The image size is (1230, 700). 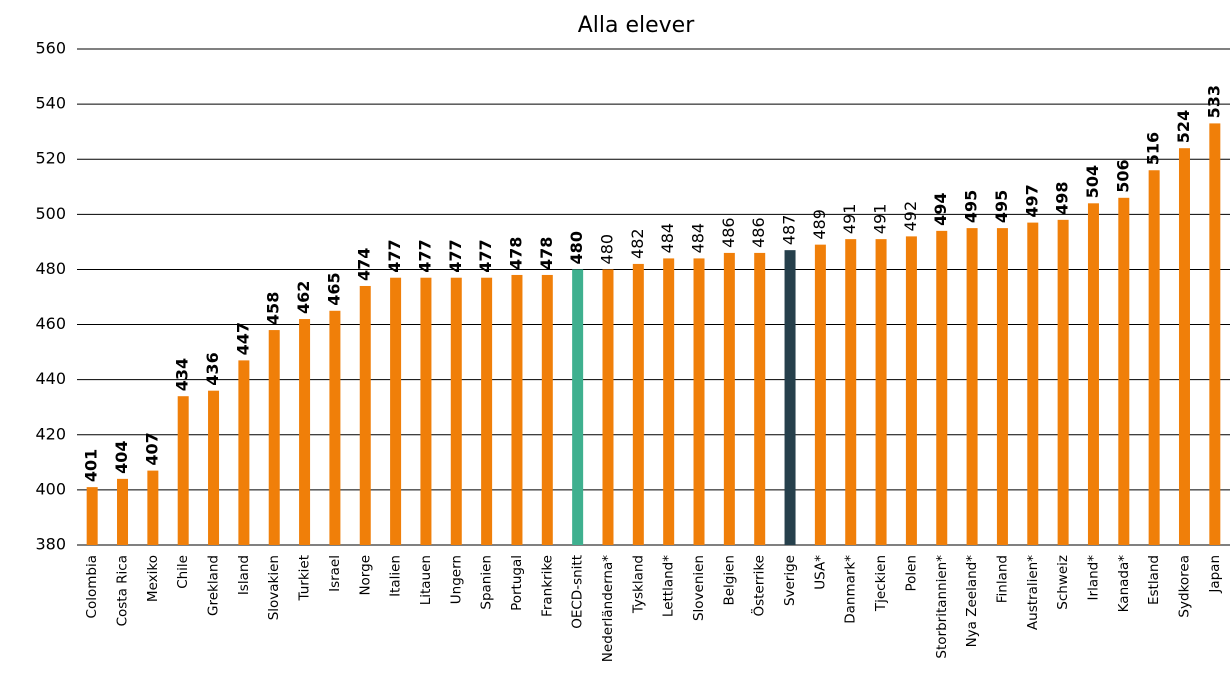 What do you see at coordinates (547, 586) in the screenshot?
I see `x-tick-label: Frankrike` at bounding box center [547, 586].